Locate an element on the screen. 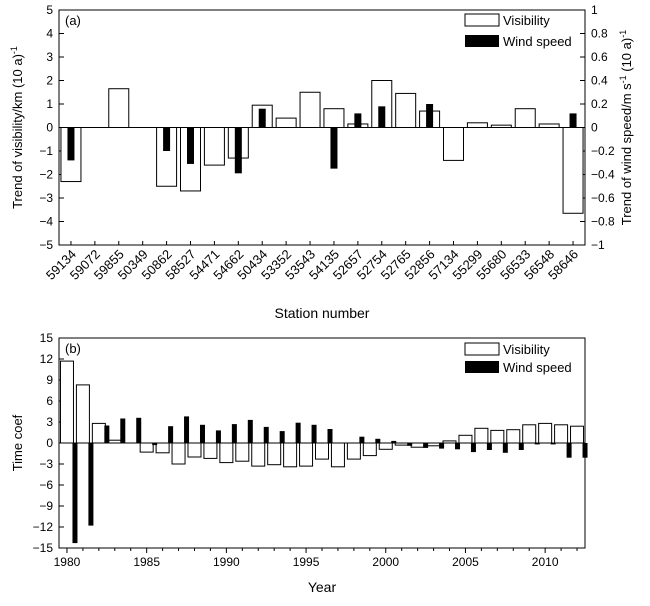 This screenshot has width=650, height=606. y-tick-label: −9 is located at coordinates (46, 506).